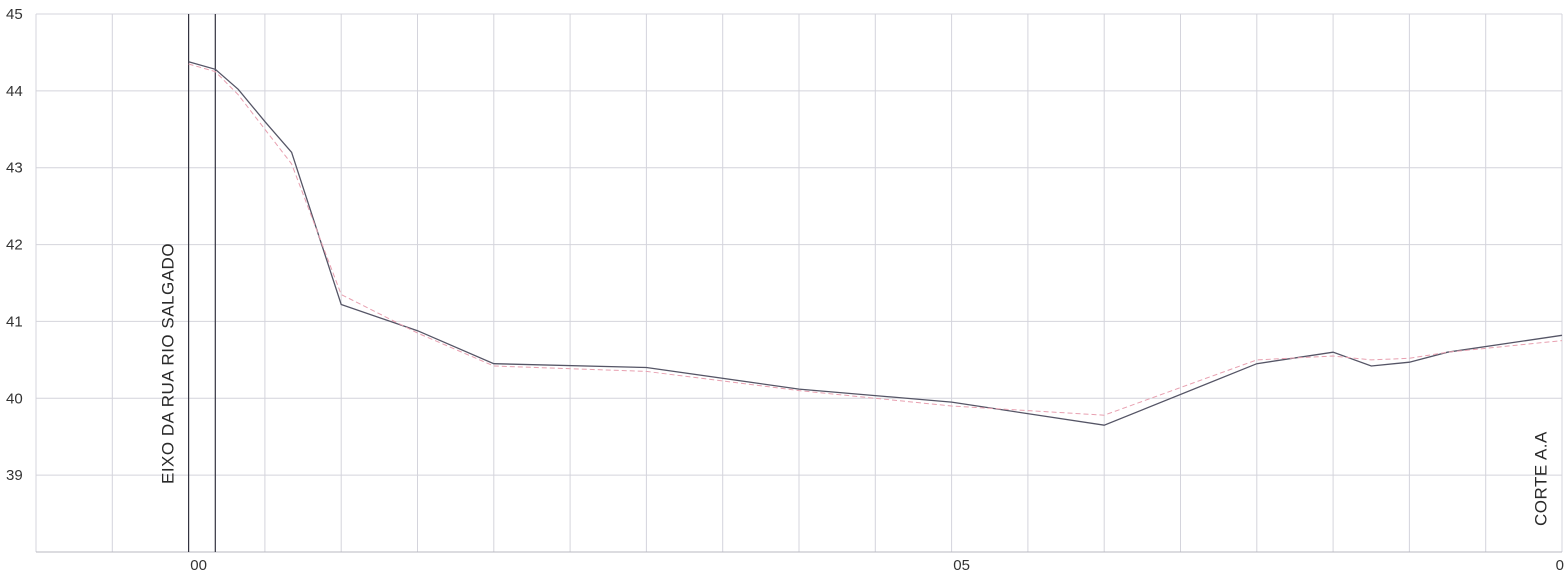  What do you see at coordinates (877, 565) in the screenshot?
I see `x-tick-labels: 00 05 0` at bounding box center [877, 565].